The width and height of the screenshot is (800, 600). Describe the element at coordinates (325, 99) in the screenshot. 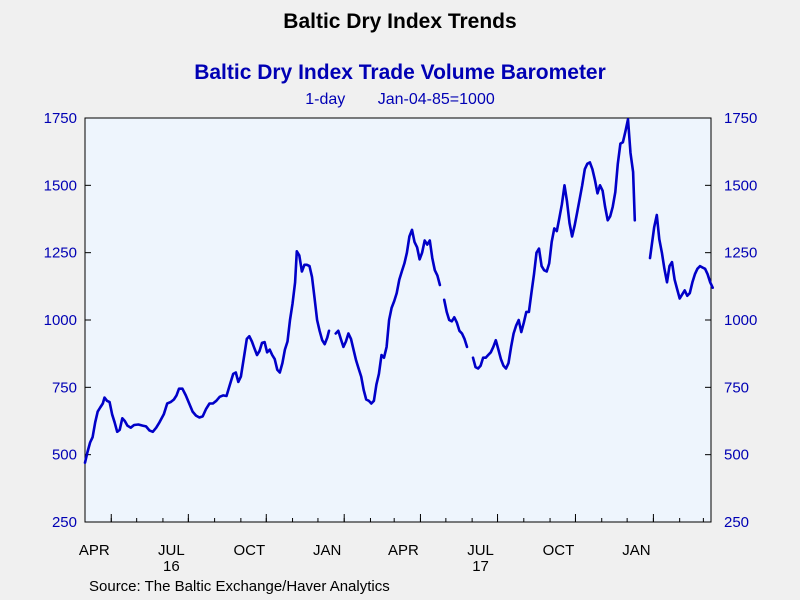

I see `frequency-label: 1-day` at that location.